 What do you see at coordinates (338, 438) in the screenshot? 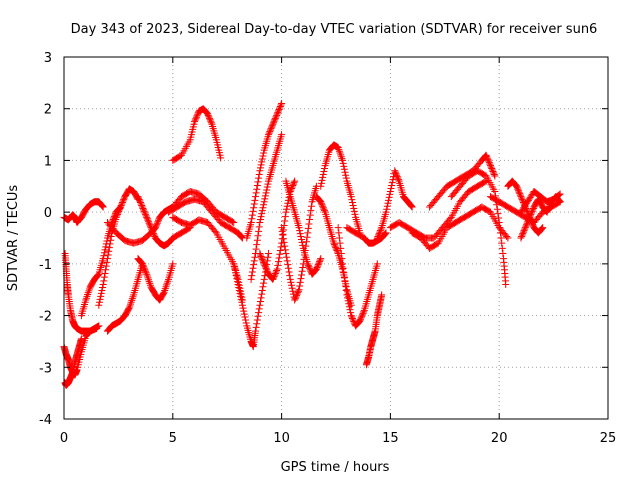
I see `x-tick-labels: 0 5 10 15 20 25` at bounding box center [338, 438].